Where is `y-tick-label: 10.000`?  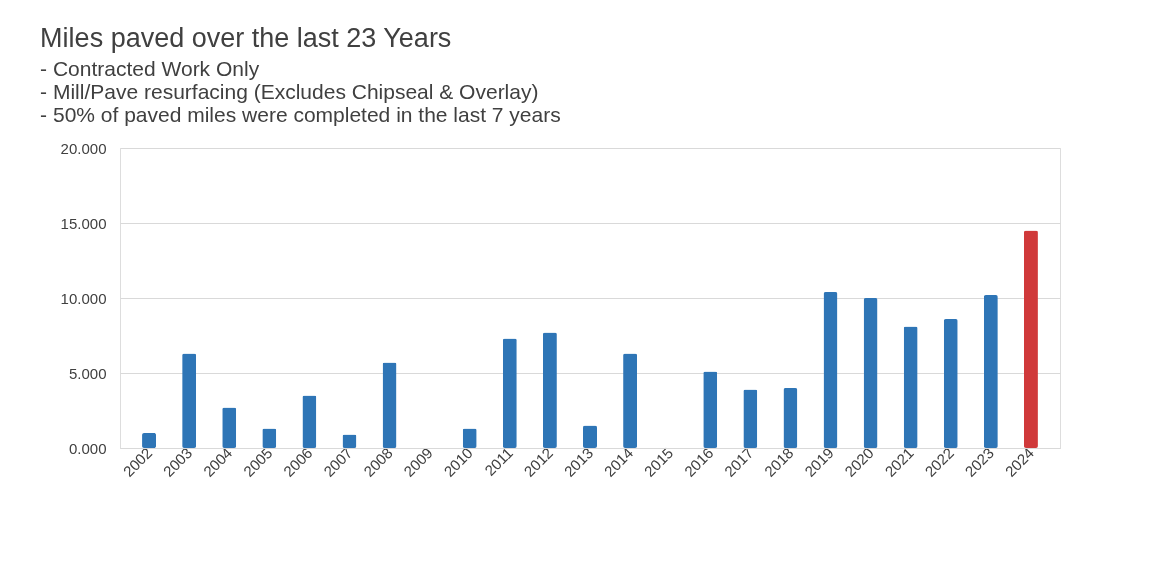 y-tick-label: 10.000 is located at coordinates (83, 298).